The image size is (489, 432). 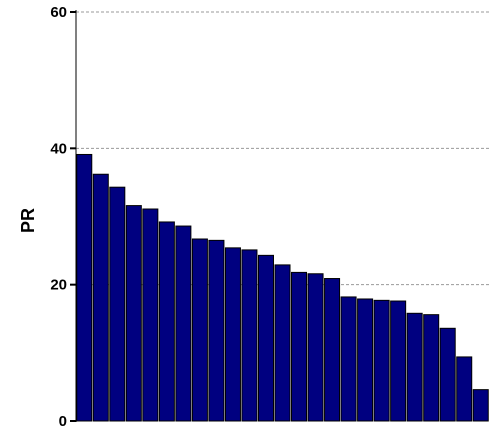 I want to click on y-axis-title: PR, so click(x=28, y=220).